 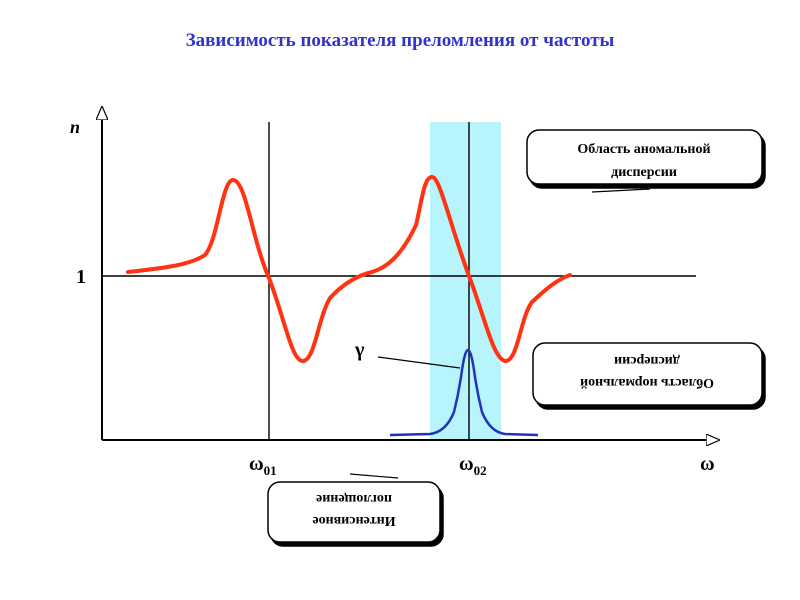 I want to click on omega02-subscript: 02, so click(x=480, y=470).